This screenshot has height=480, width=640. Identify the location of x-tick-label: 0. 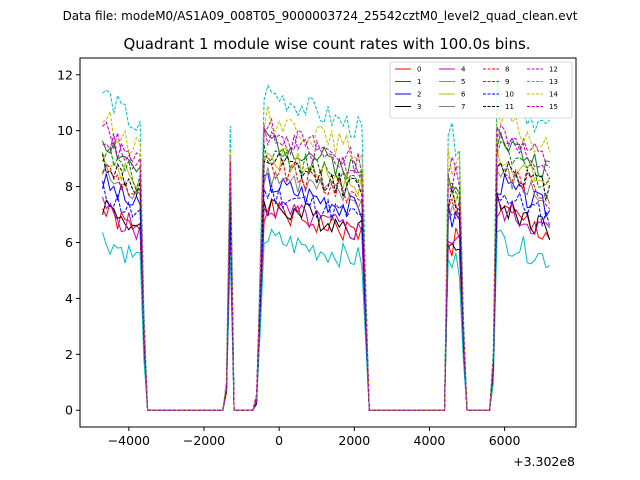
(279, 440).